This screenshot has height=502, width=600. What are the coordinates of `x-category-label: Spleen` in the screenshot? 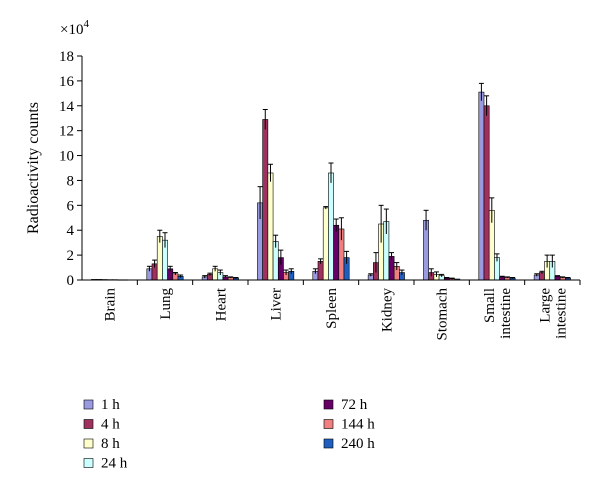 It's located at (332, 308).